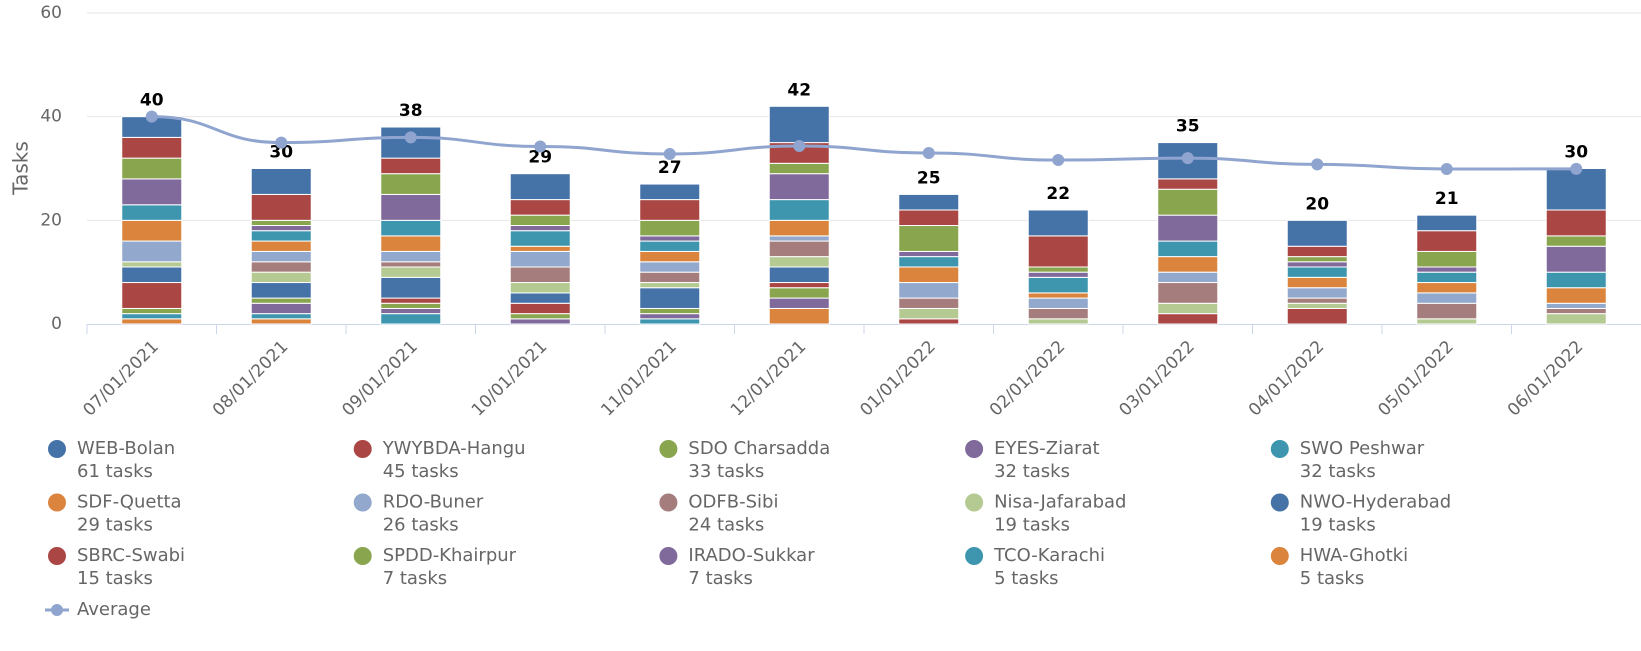 The width and height of the screenshot is (1641, 651). What do you see at coordinates (411, 111) in the screenshot?
I see `total-label: 38` at bounding box center [411, 111].